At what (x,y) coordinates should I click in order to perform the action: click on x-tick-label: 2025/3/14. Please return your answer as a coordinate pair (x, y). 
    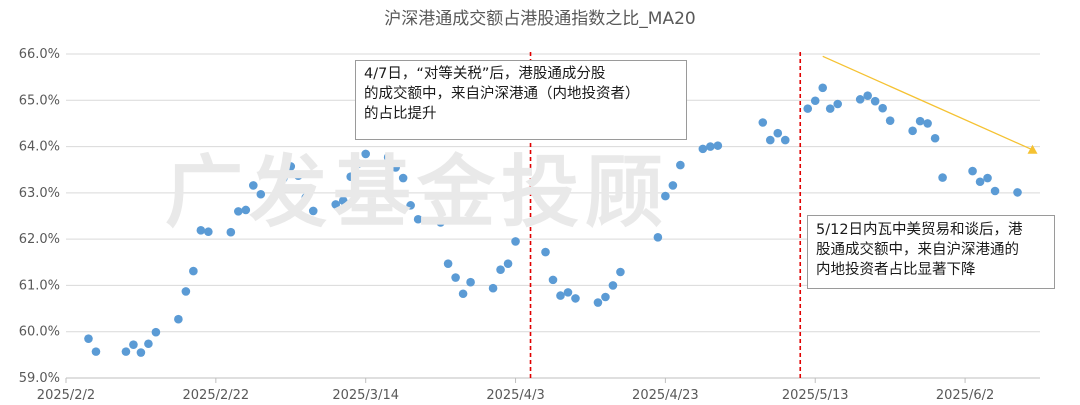
    Looking at the image, I should click on (365, 395).